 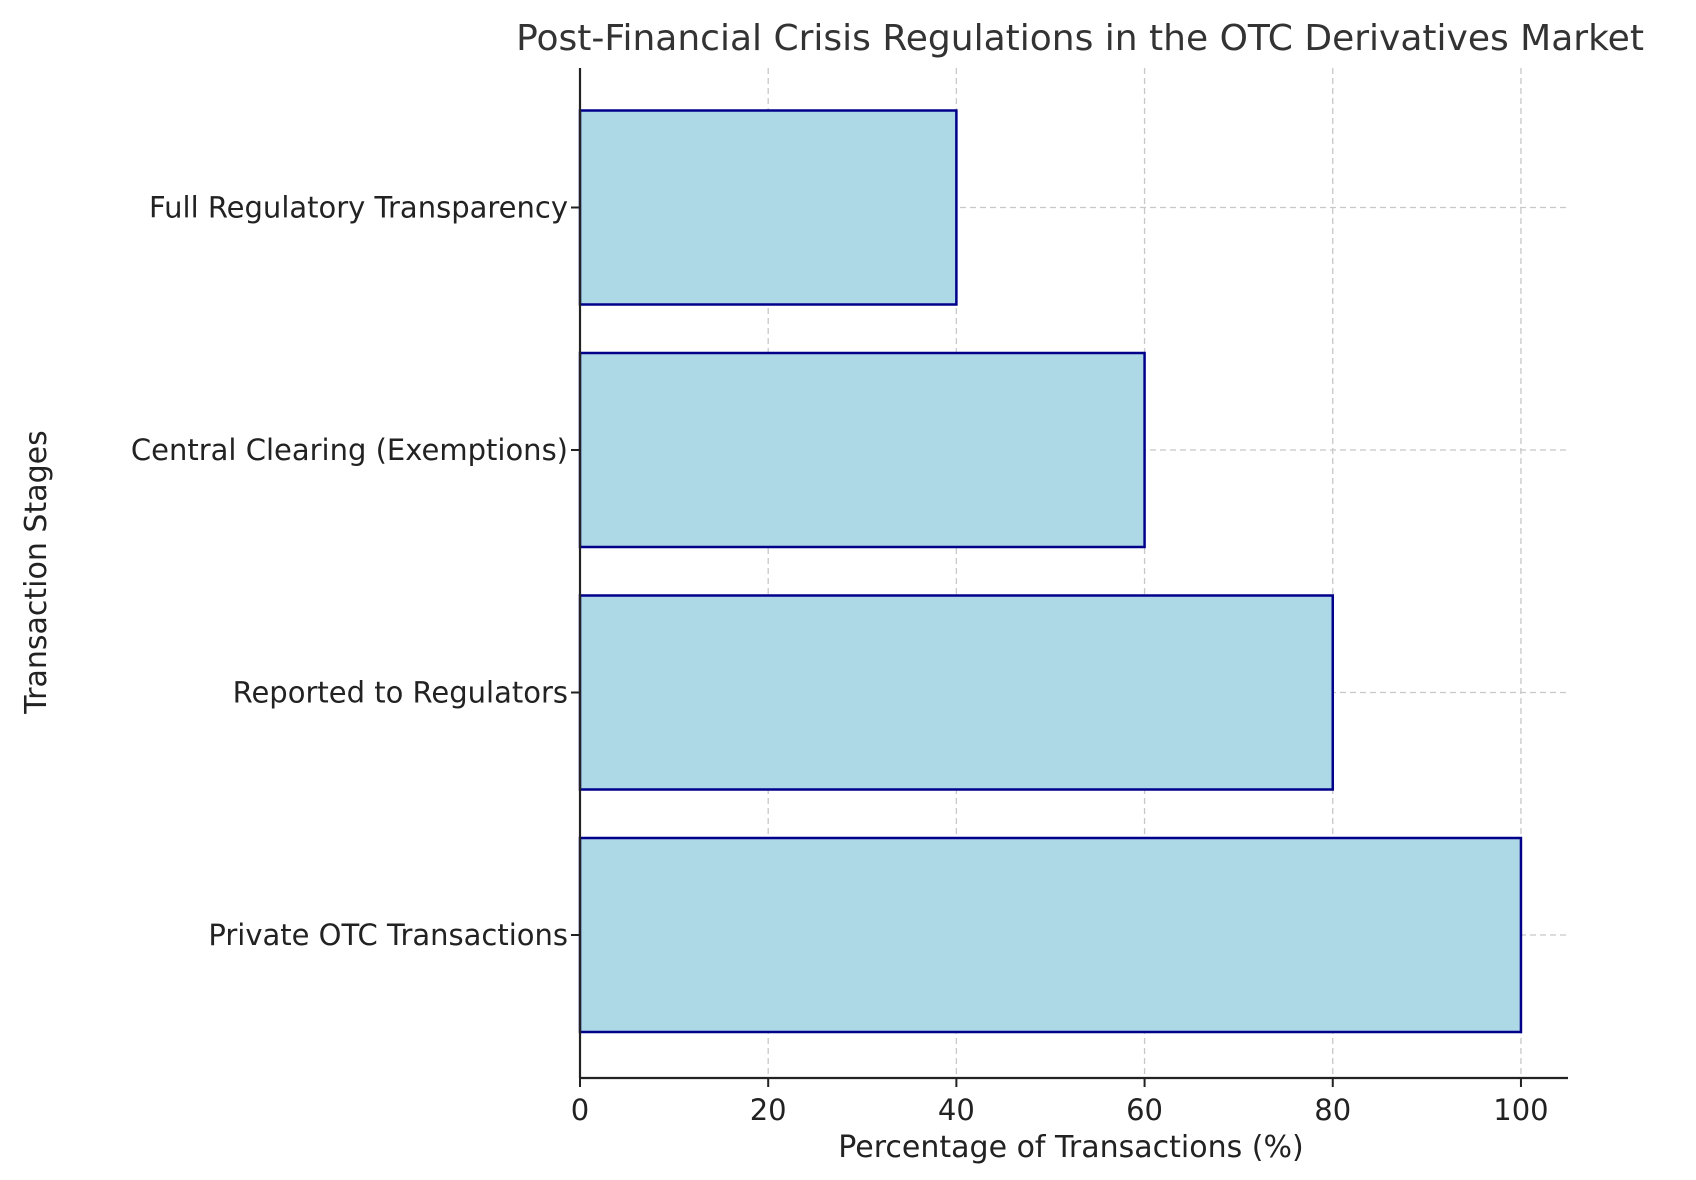 I want to click on y-tick-label: Central Clearing (Exemptions), so click(x=349, y=450).